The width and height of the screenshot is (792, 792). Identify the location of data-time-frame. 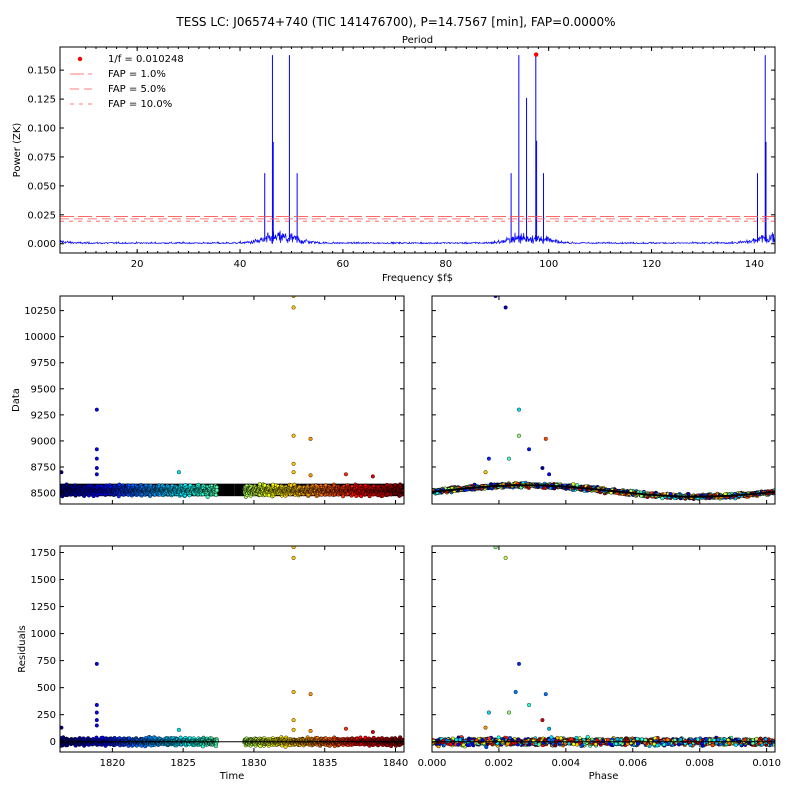
(232, 400).